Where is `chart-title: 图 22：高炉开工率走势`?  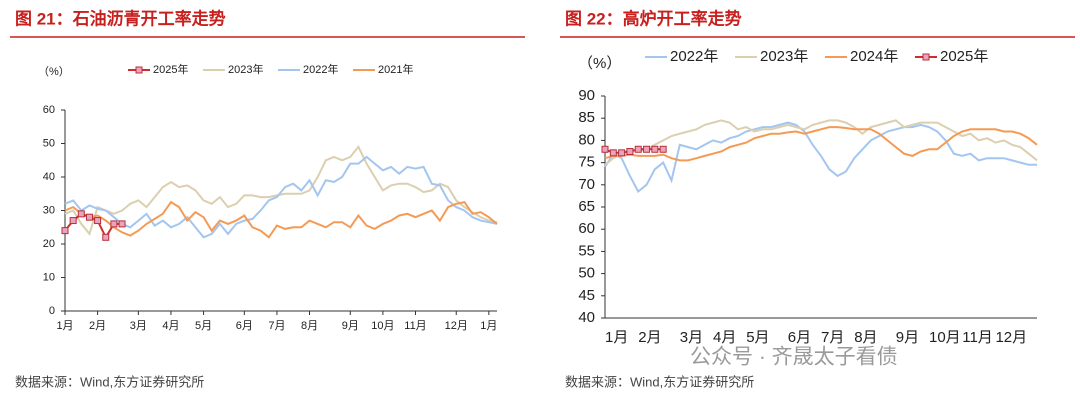
chart-title: 图 22：高炉开工率走势 is located at coordinates (653, 18).